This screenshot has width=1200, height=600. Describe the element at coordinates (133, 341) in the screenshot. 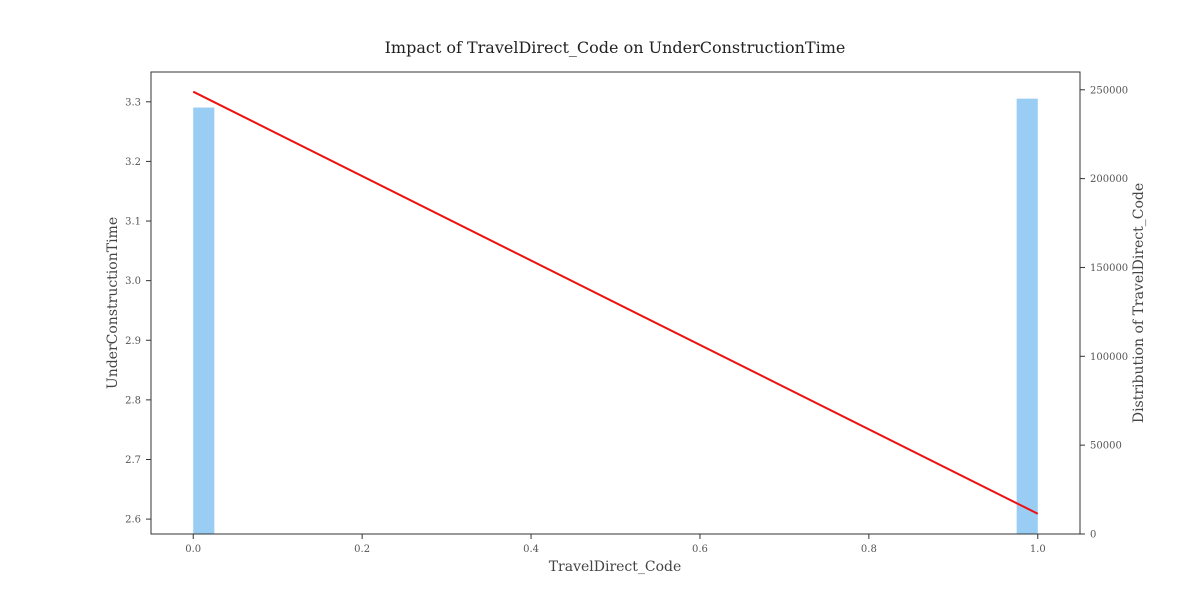

I see `y-left-tick-label: 2.9` at that location.